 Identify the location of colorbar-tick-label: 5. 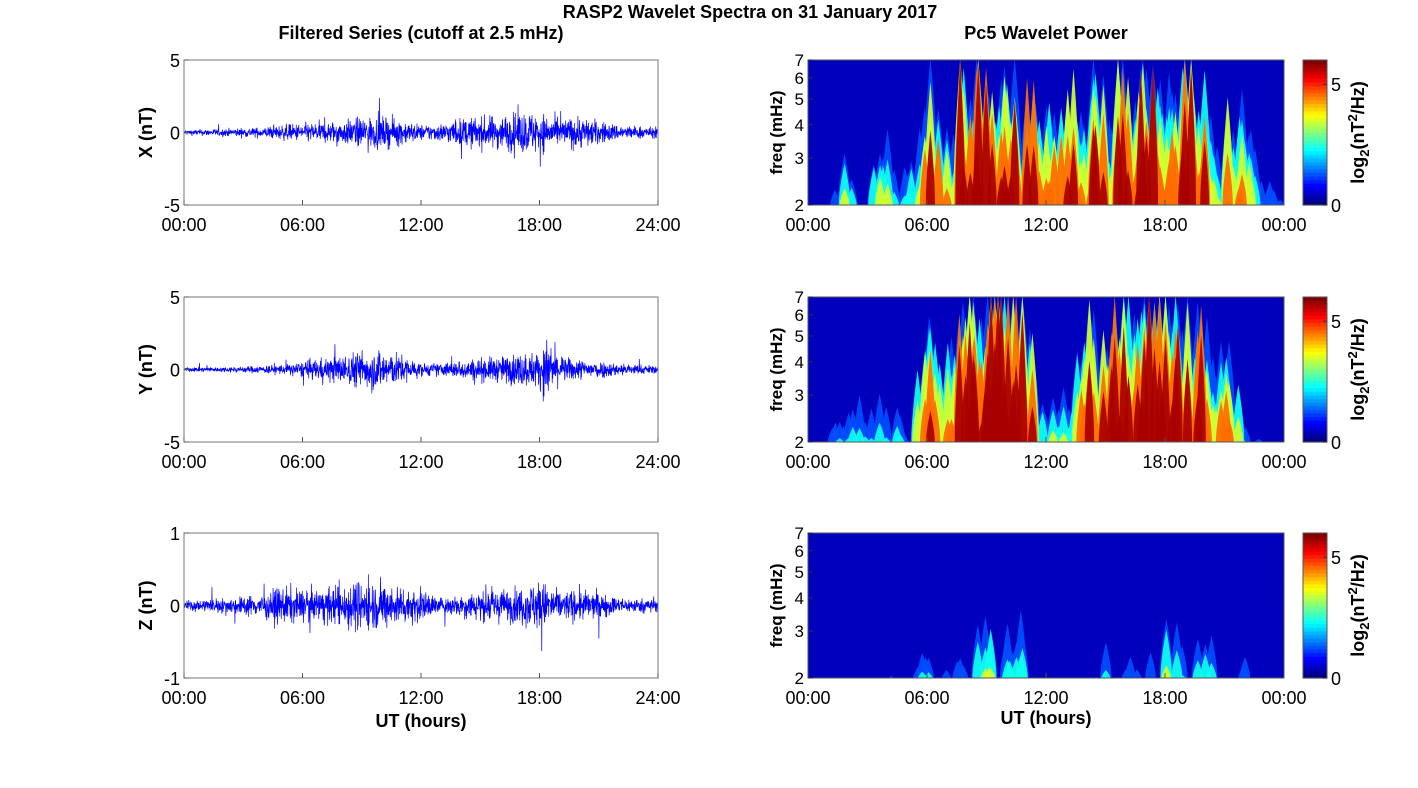
(1336, 558).